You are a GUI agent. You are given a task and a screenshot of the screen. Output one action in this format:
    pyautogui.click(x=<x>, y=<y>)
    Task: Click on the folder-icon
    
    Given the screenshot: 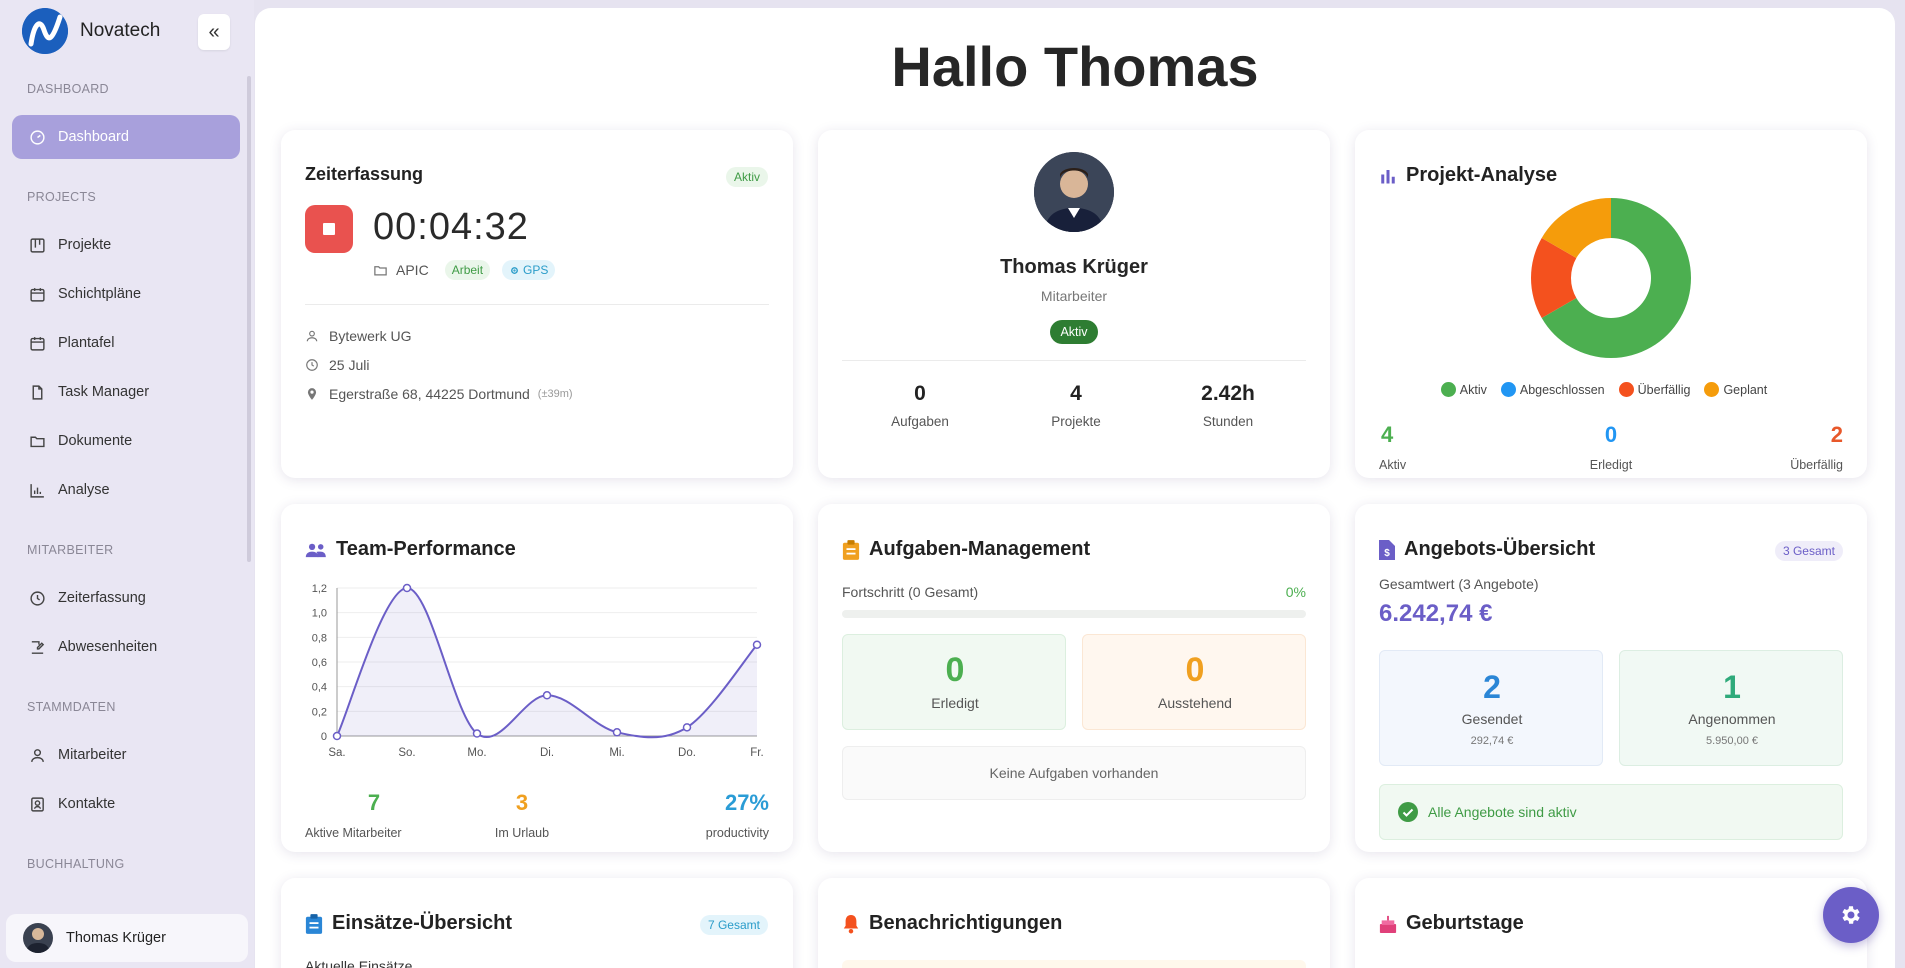 What is the action you would take?
    pyautogui.click(x=380, y=270)
    